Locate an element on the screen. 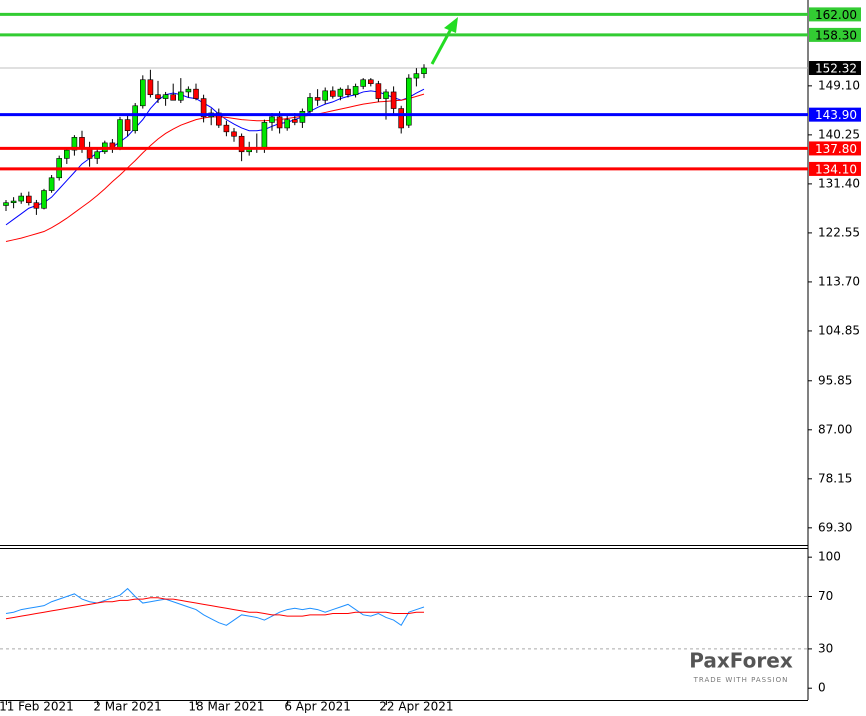 The image size is (866, 716). y-tick-label: 0 is located at coordinates (822, 688).